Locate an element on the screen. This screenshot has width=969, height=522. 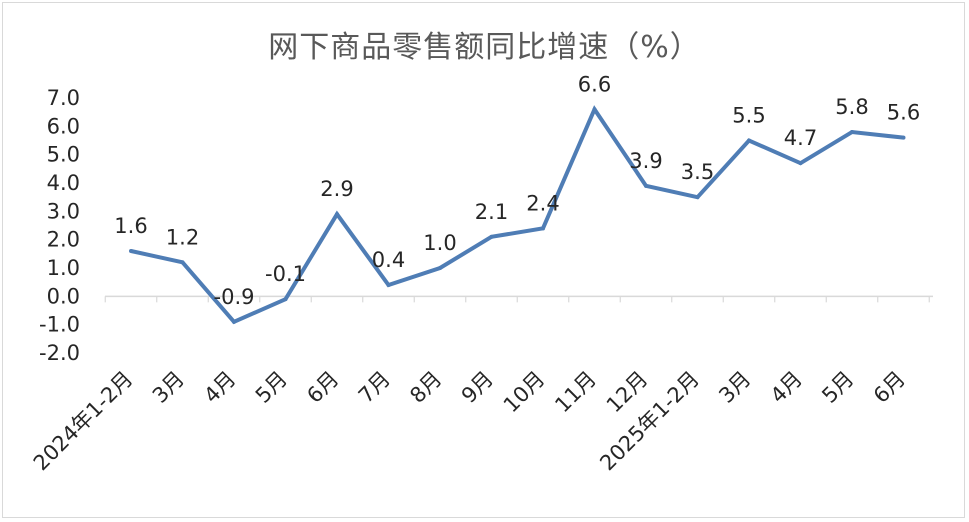
data-label: 3.5 is located at coordinates (697, 172).